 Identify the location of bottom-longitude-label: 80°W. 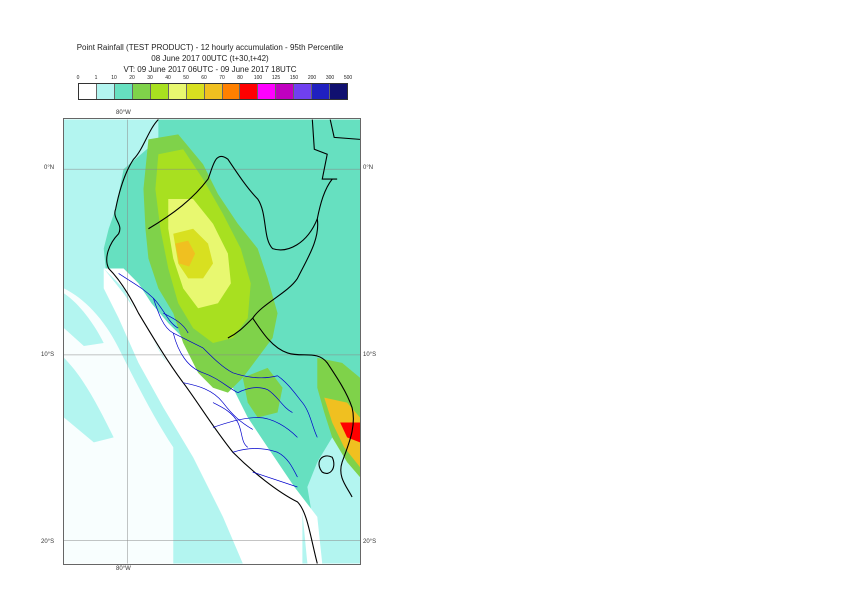
(123, 569).